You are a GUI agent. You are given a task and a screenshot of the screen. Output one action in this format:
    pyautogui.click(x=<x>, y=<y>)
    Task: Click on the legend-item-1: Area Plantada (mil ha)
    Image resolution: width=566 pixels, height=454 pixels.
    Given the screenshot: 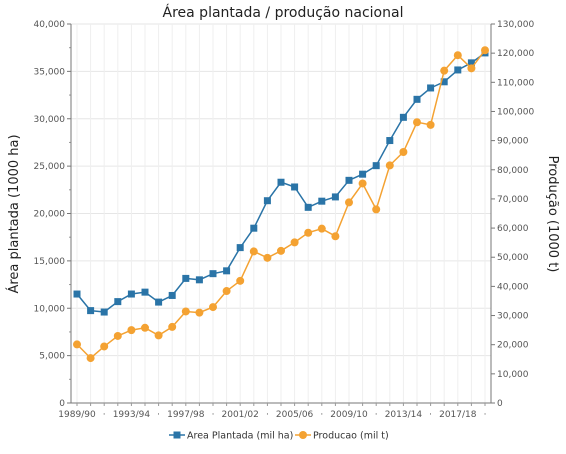 What is the action you would take?
    pyautogui.click(x=231, y=436)
    